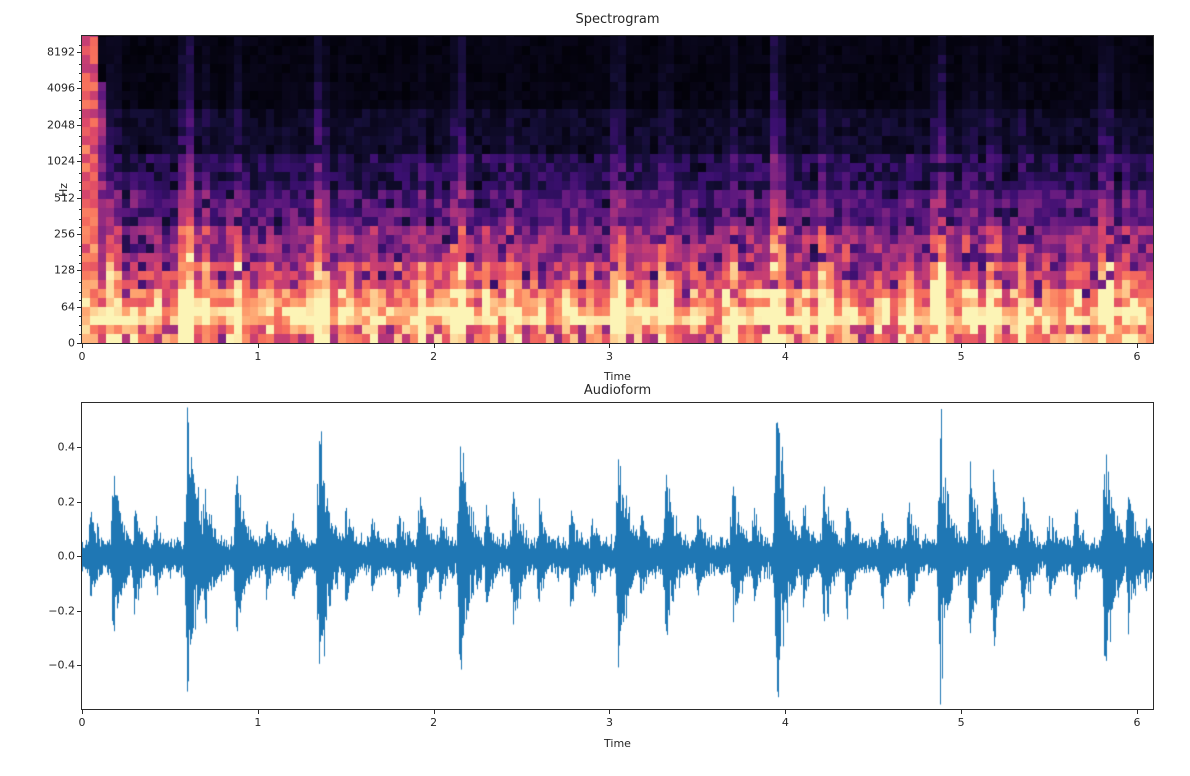  What do you see at coordinates (82, 722) in the screenshot?
I see `audioform-x-tick-label: 0` at bounding box center [82, 722].